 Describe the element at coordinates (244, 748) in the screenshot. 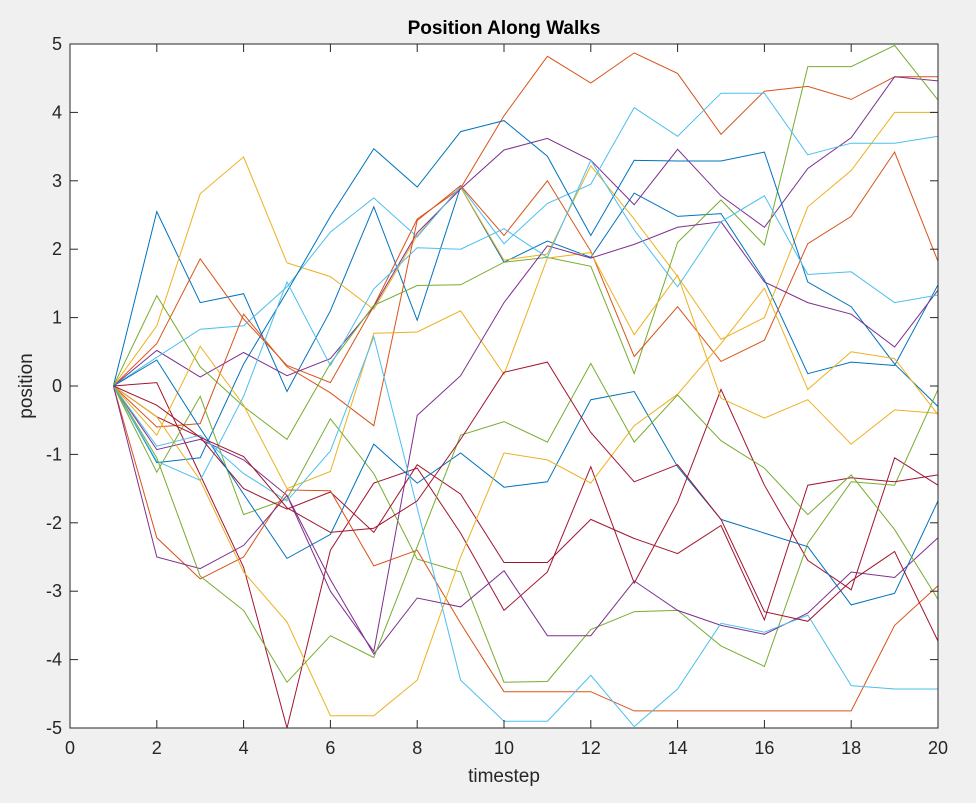

I see `x-tick-label: 4` at that location.